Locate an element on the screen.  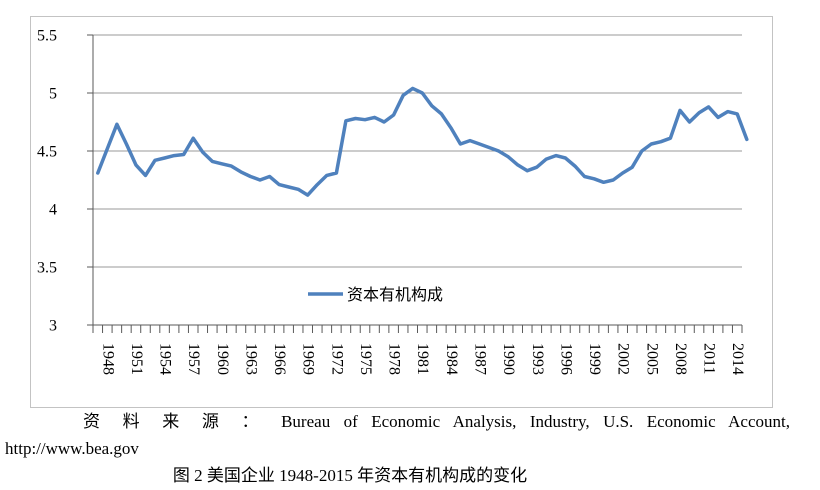
y-axis-label: 4.5 is located at coordinates (47, 152).